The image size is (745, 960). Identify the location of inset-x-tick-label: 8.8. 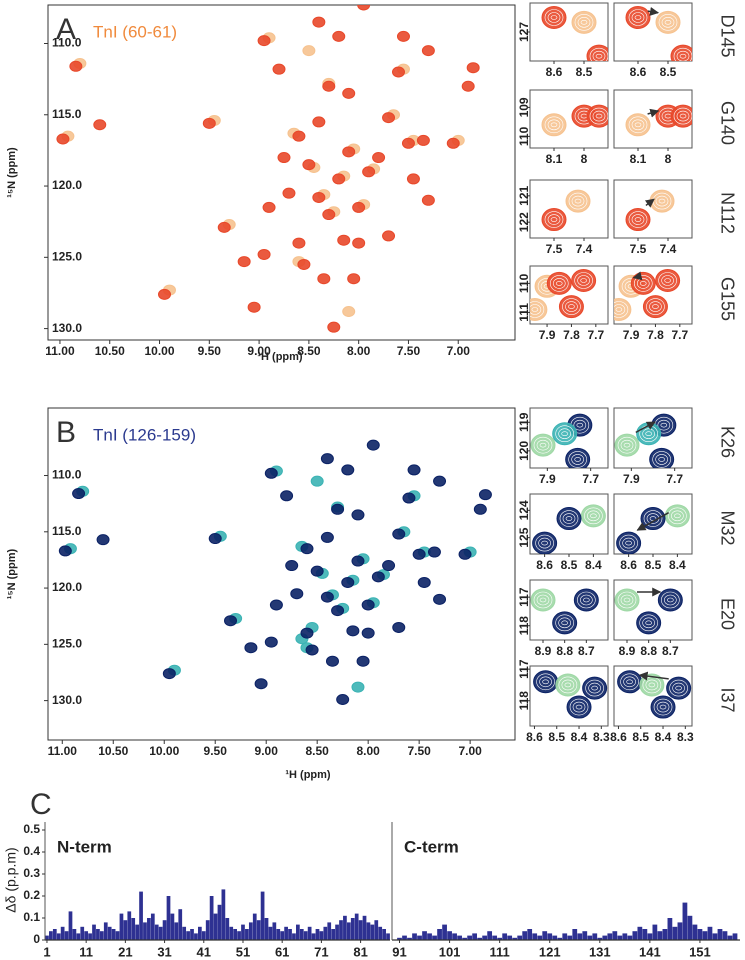
(648, 651).